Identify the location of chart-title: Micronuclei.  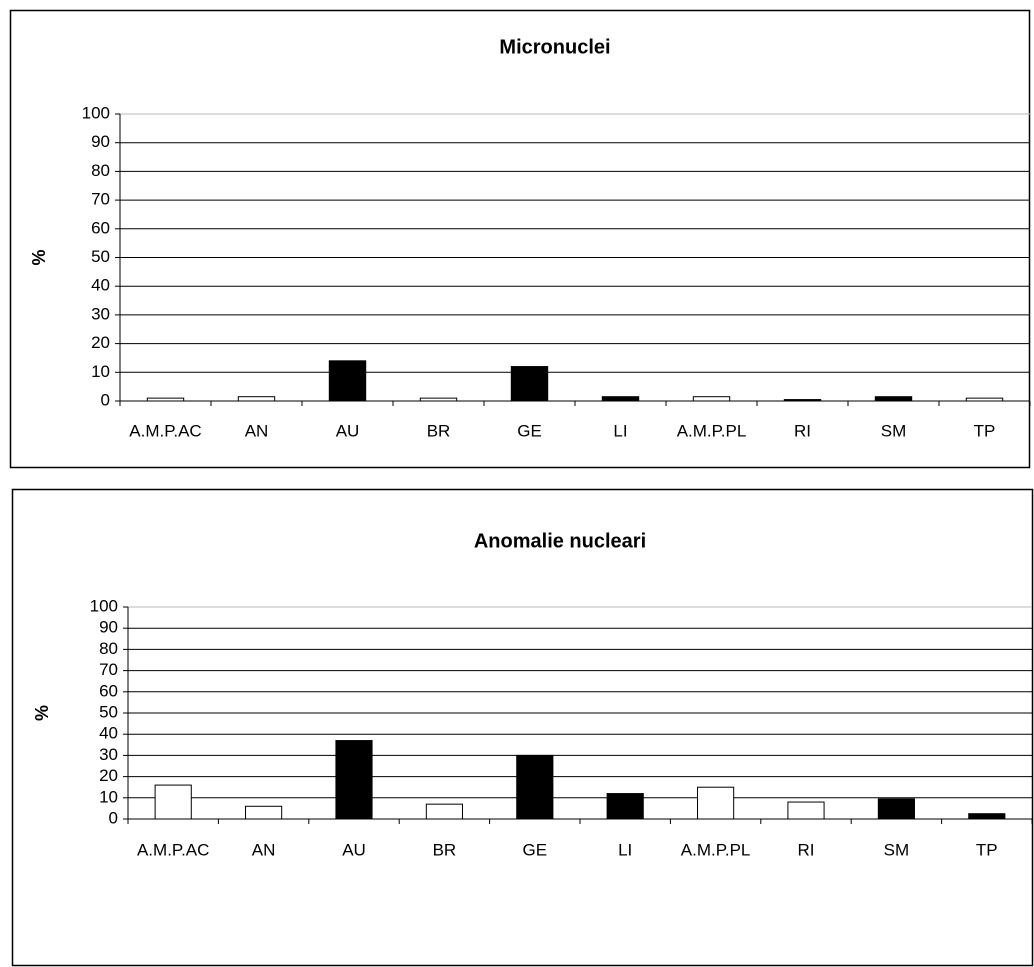
(554, 47).